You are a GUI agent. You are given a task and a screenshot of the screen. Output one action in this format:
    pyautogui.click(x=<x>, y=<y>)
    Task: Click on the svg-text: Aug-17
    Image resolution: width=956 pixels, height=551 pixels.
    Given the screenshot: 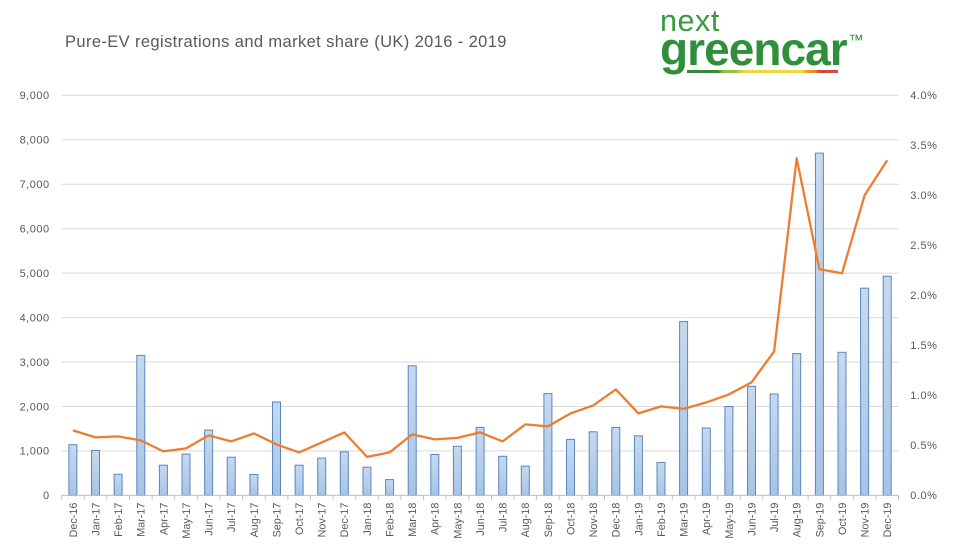 What is the action you would take?
    pyautogui.click(x=255, y=520)
    